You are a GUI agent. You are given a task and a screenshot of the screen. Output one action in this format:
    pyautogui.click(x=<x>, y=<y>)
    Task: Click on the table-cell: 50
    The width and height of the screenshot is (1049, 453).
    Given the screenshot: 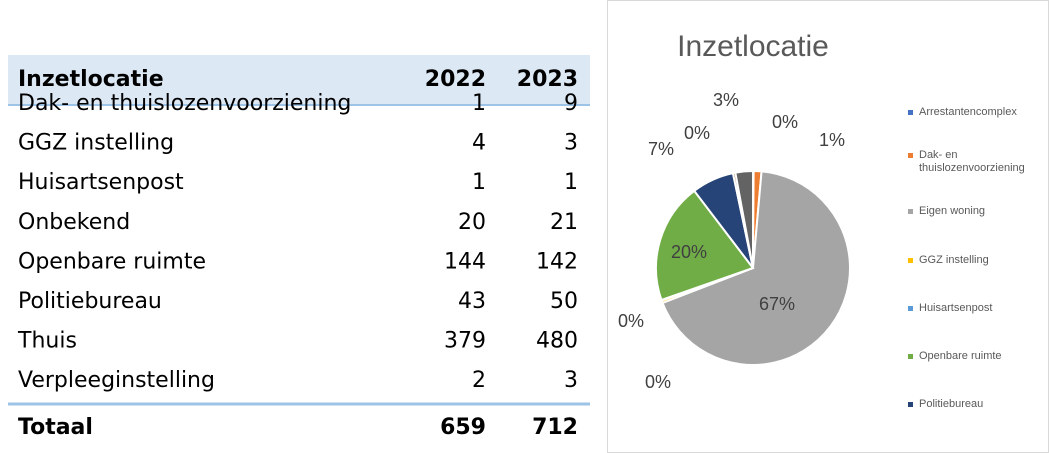 What is the action you would take?
    pyautogui.click(x=564, y=301)
    